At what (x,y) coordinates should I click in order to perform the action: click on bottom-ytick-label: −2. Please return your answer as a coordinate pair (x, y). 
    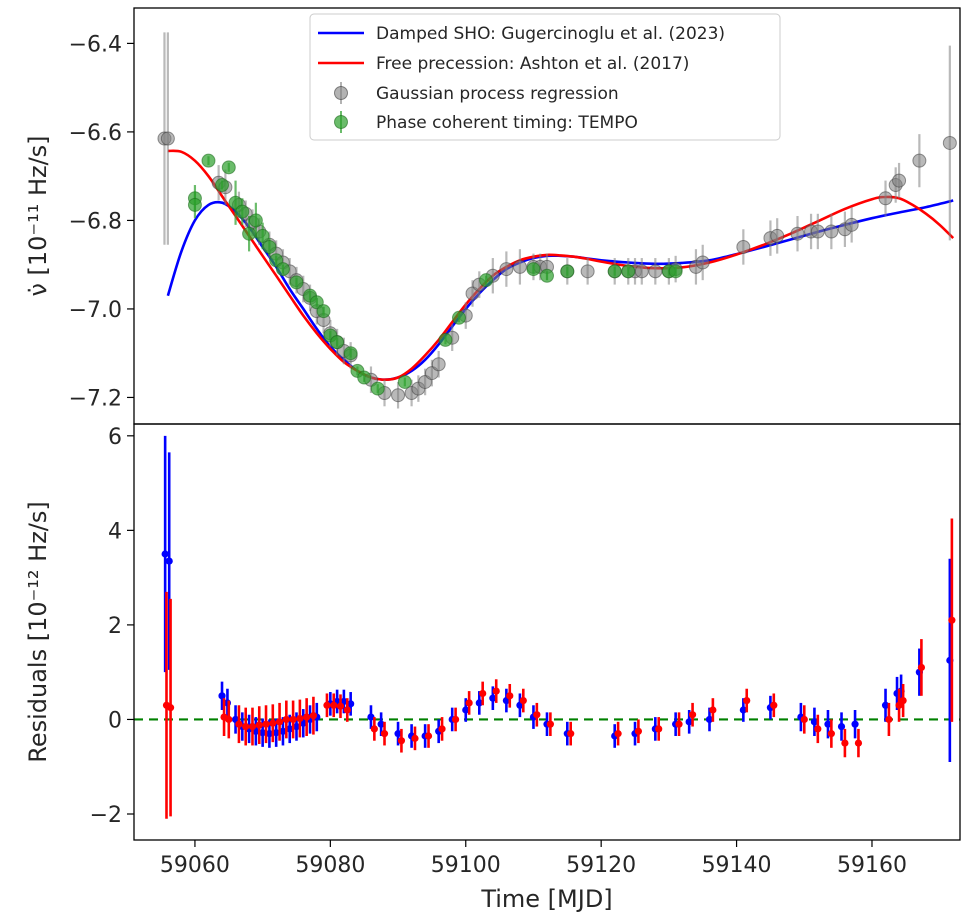
    Looking at the image, I should click on (106, 815).